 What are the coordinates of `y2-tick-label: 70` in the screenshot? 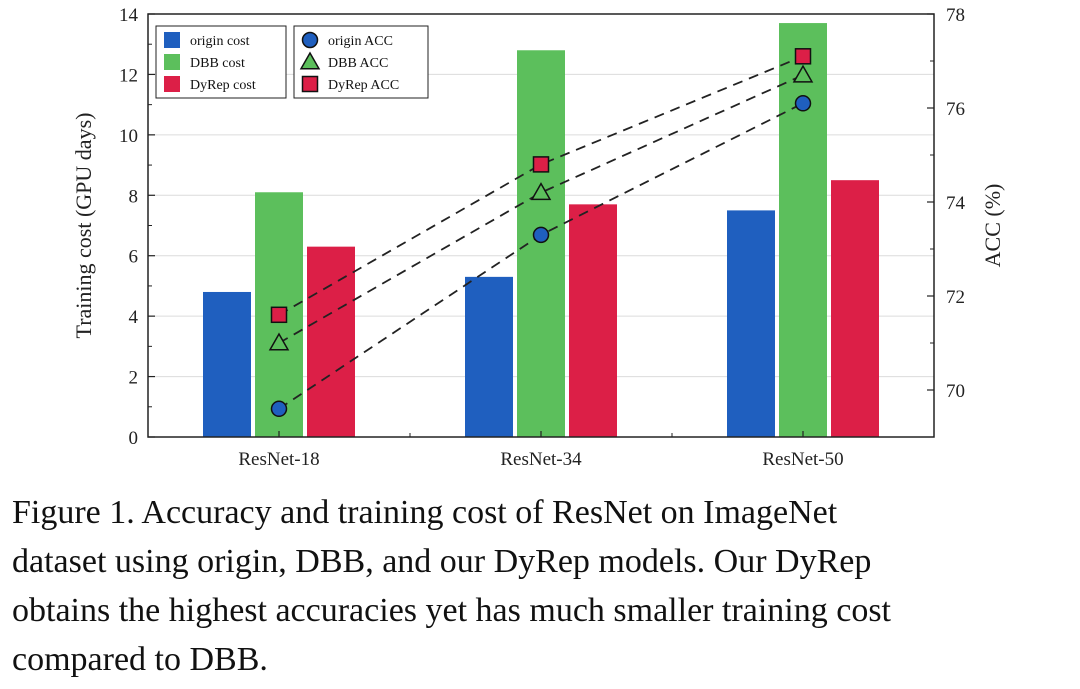 It's located at (955, 391).